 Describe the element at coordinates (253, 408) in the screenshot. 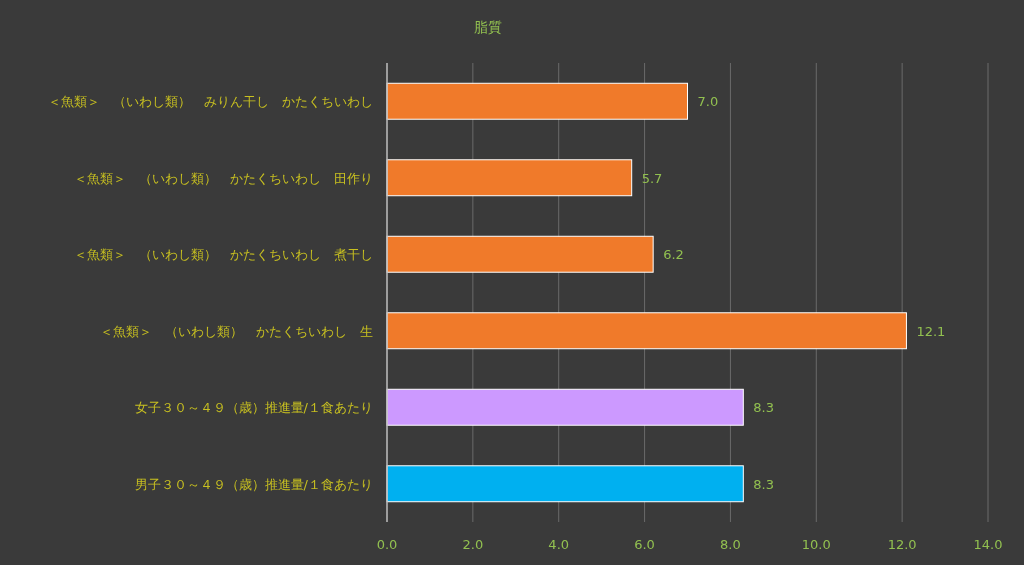

I see `category: 女子３０～４９（歳）推進量/１食あたり` at that location.